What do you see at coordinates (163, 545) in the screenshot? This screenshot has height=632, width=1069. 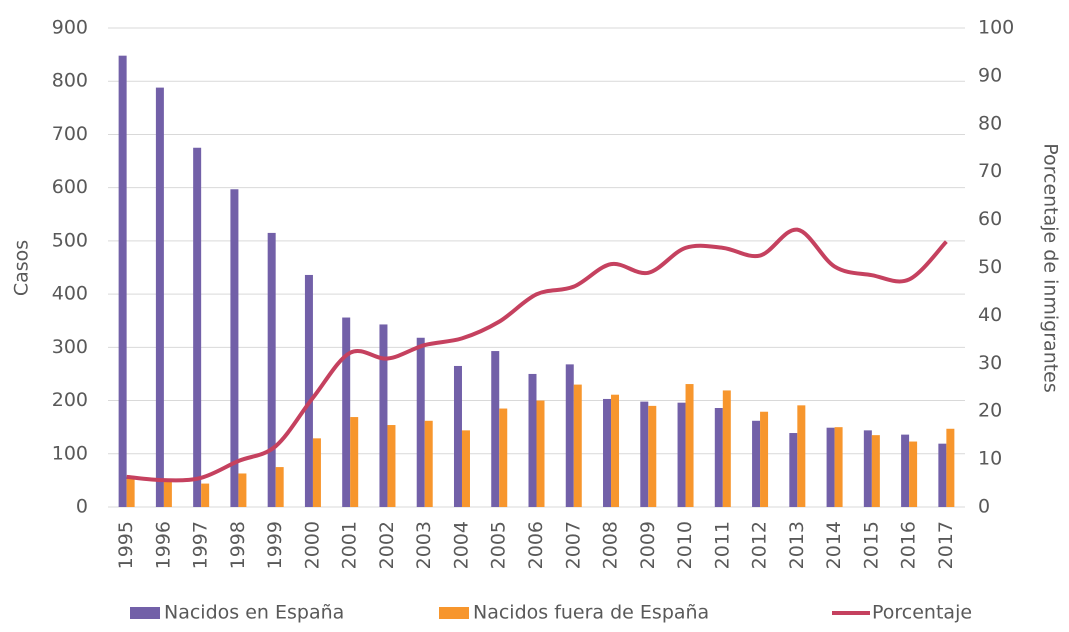 I see `x-tick-label: 1996` at bounding box center [163, 545].